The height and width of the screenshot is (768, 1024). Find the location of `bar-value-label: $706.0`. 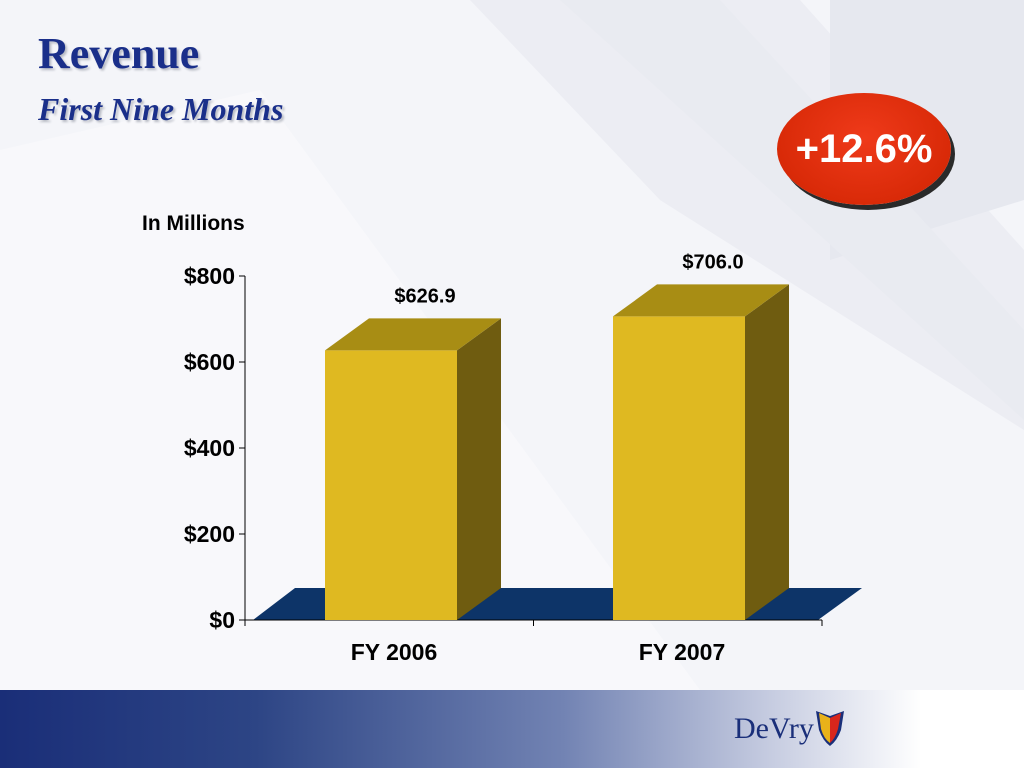

bar-value-label: $706.0 is located at coordinates (712, 262).